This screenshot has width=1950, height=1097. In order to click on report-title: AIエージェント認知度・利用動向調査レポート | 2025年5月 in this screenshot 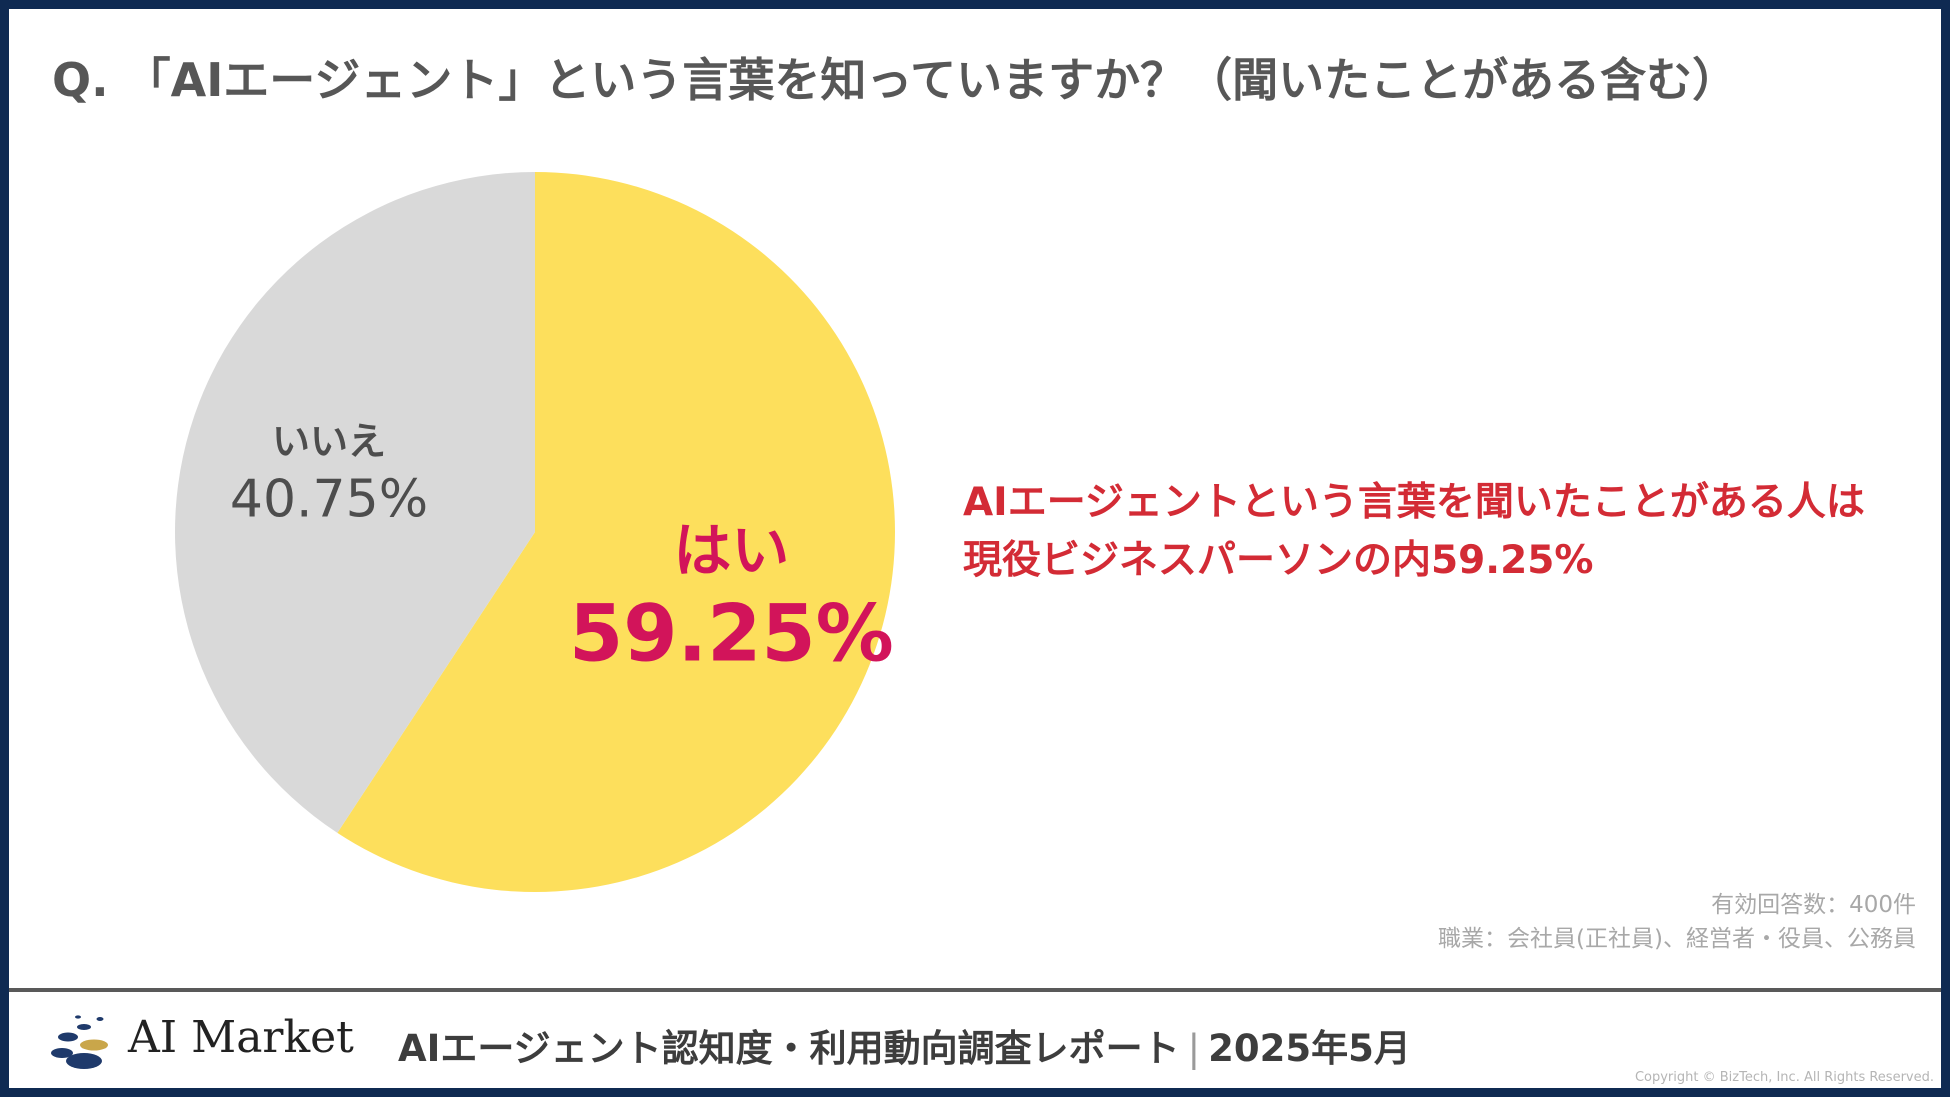, I will do `click(904, 1045)`.